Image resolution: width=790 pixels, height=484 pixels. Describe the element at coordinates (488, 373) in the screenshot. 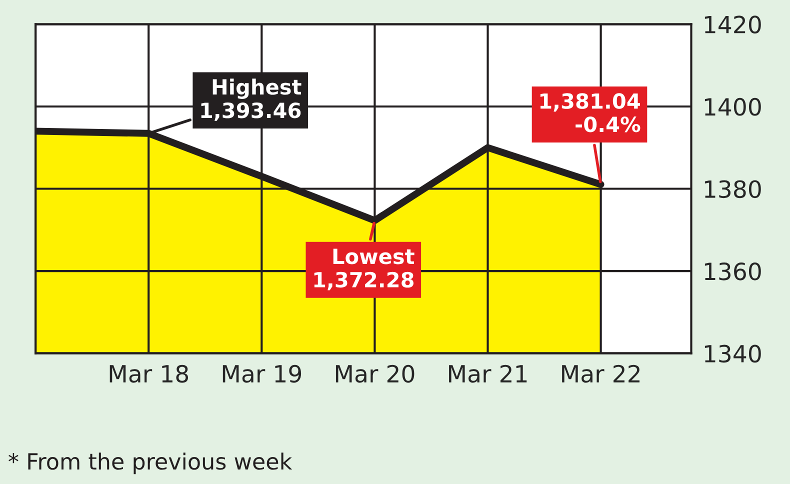

I see `x-tick-label: Mar 21` at that location.